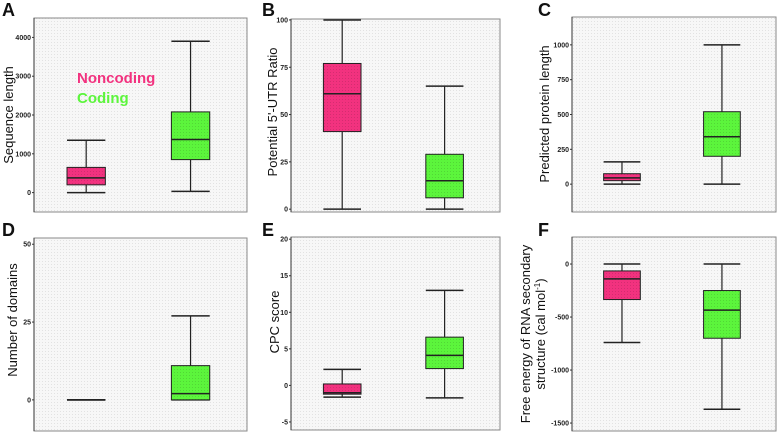  I want to click on panel-letter: B, so click(268, 10).